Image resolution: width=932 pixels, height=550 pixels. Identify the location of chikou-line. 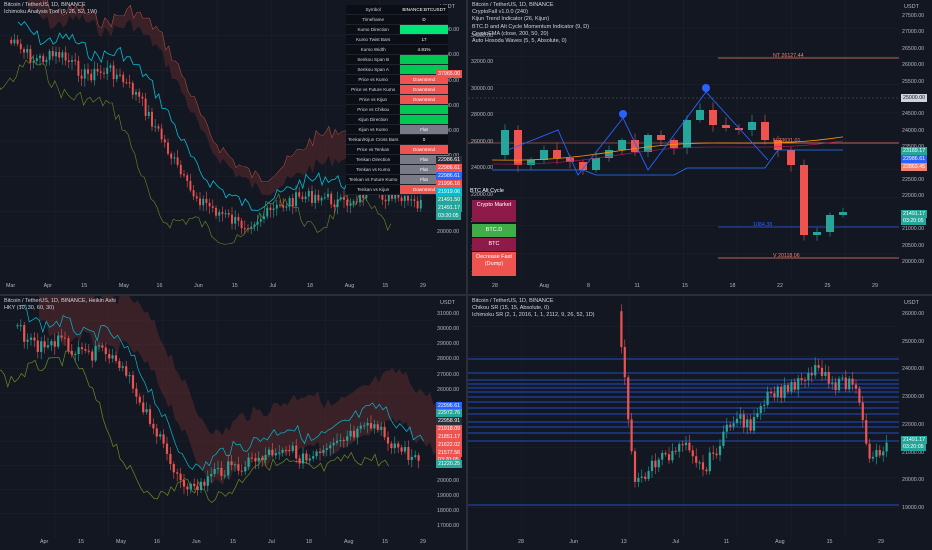
(196, 150).